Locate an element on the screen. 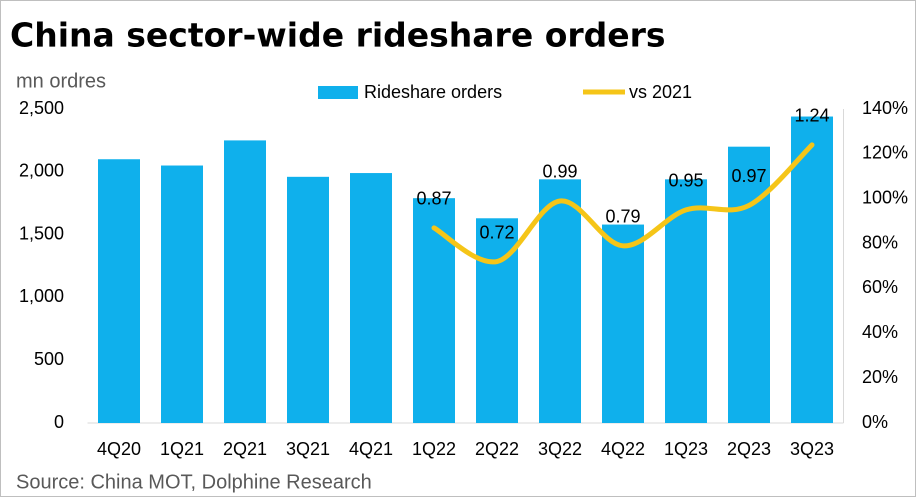  legend-swatch is located at coordinates (338, 92).